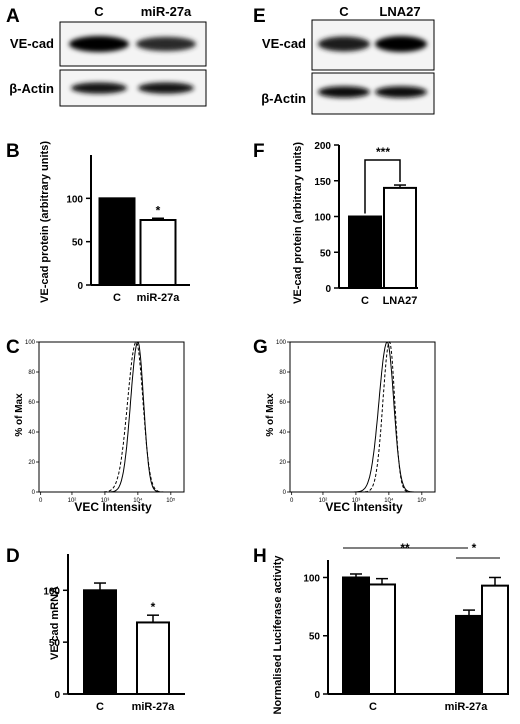 The height and width of the screenshot is (724, 520). I want to click on y-tick-label: 150, so click(322, 182).